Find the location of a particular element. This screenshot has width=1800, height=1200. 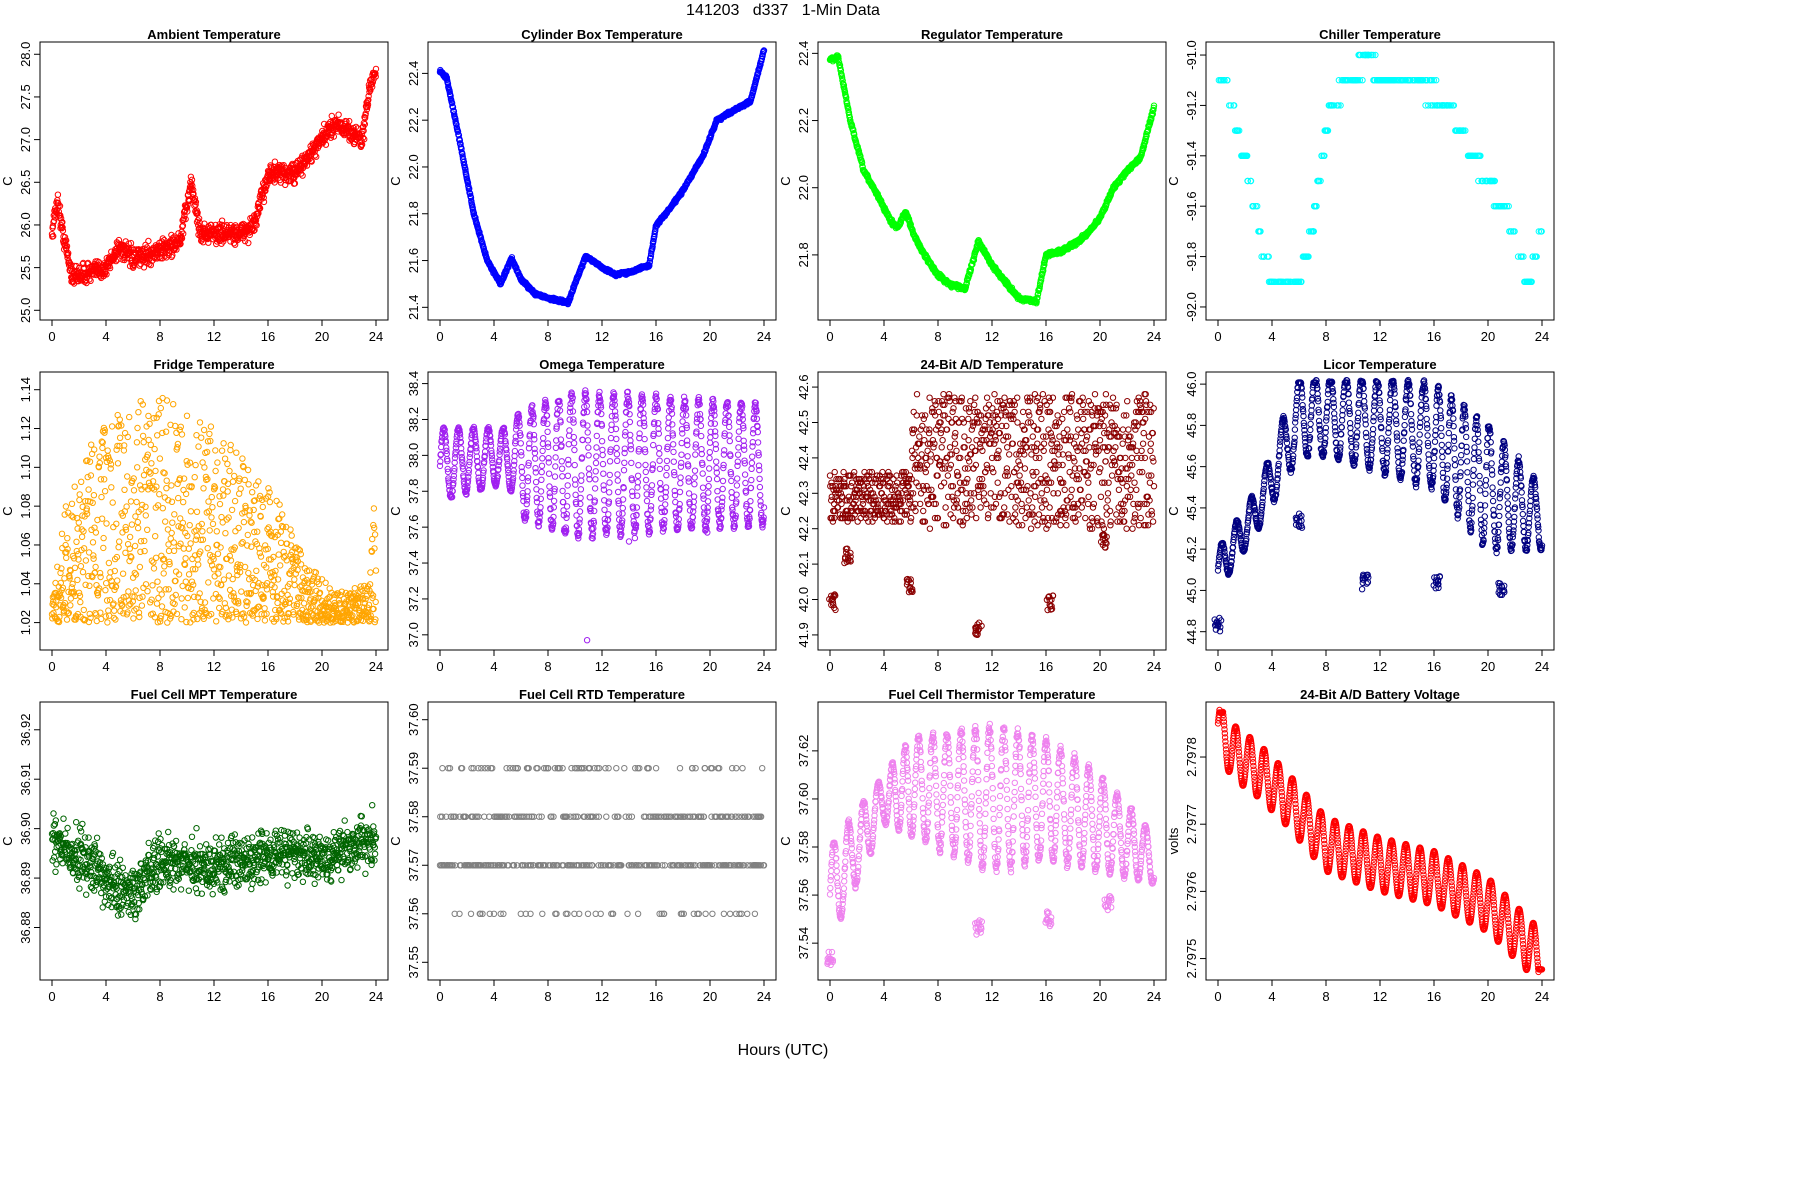

y-tick-label: 38.0 is located at coordinates (413, 455).